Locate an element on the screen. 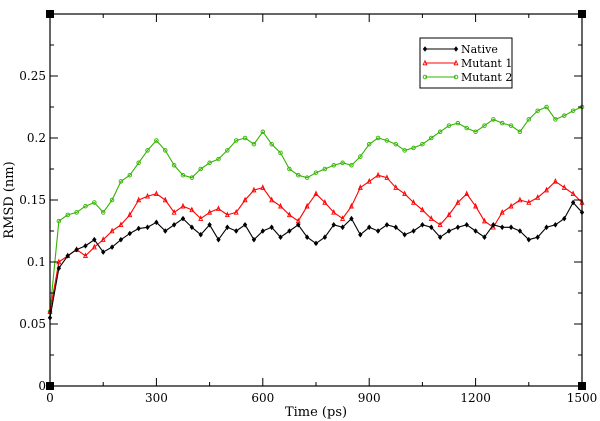 This screenshot has height=421, width=600. x-tick-label: 1200 is located at coordinates (475, 398).